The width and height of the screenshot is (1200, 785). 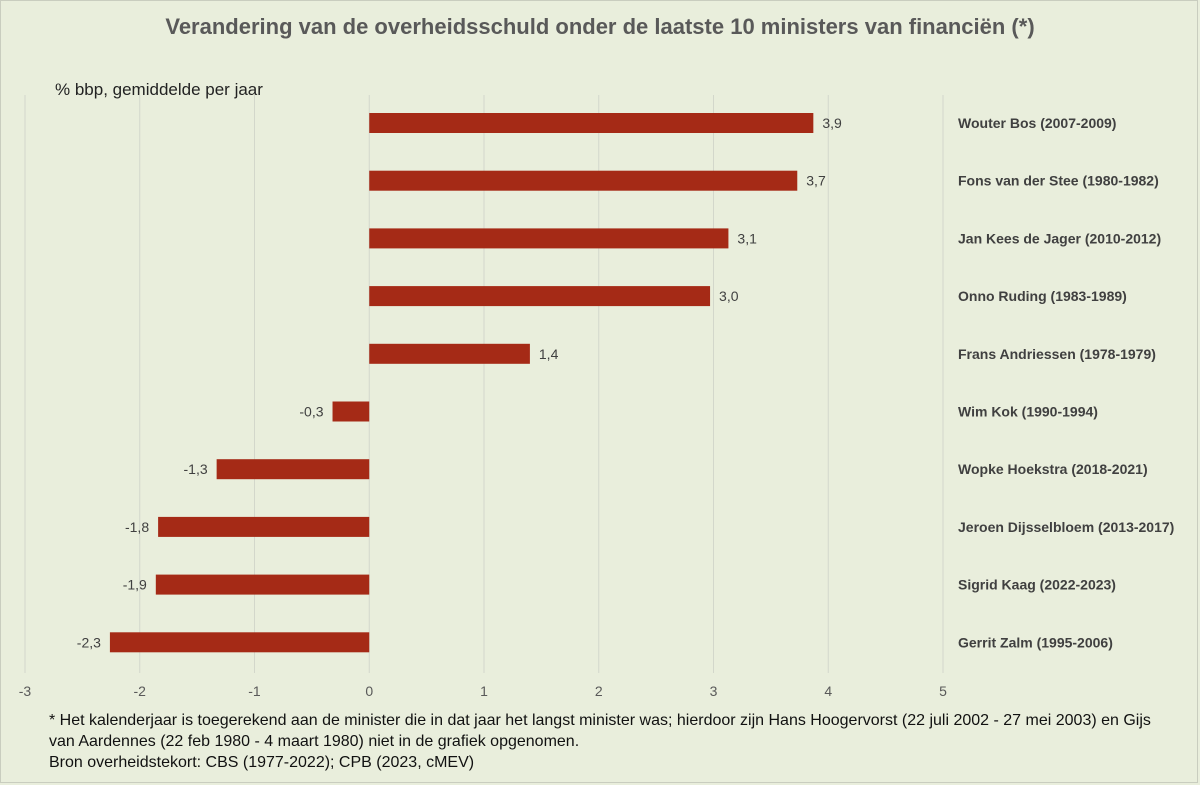 What do you see at coordinates (140, 691) in the screenshot?
I see `x-tick-label: -2` at bounding box center [140, 691].